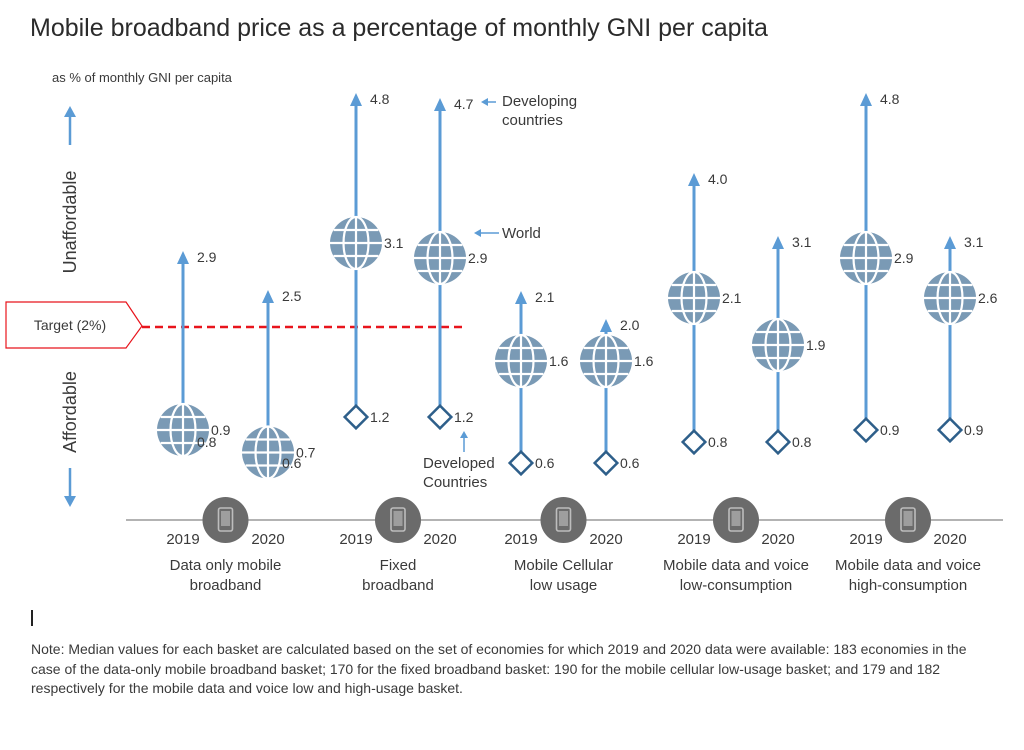  I want to click on group-label-line2: low-consumption, so click(736, 585).